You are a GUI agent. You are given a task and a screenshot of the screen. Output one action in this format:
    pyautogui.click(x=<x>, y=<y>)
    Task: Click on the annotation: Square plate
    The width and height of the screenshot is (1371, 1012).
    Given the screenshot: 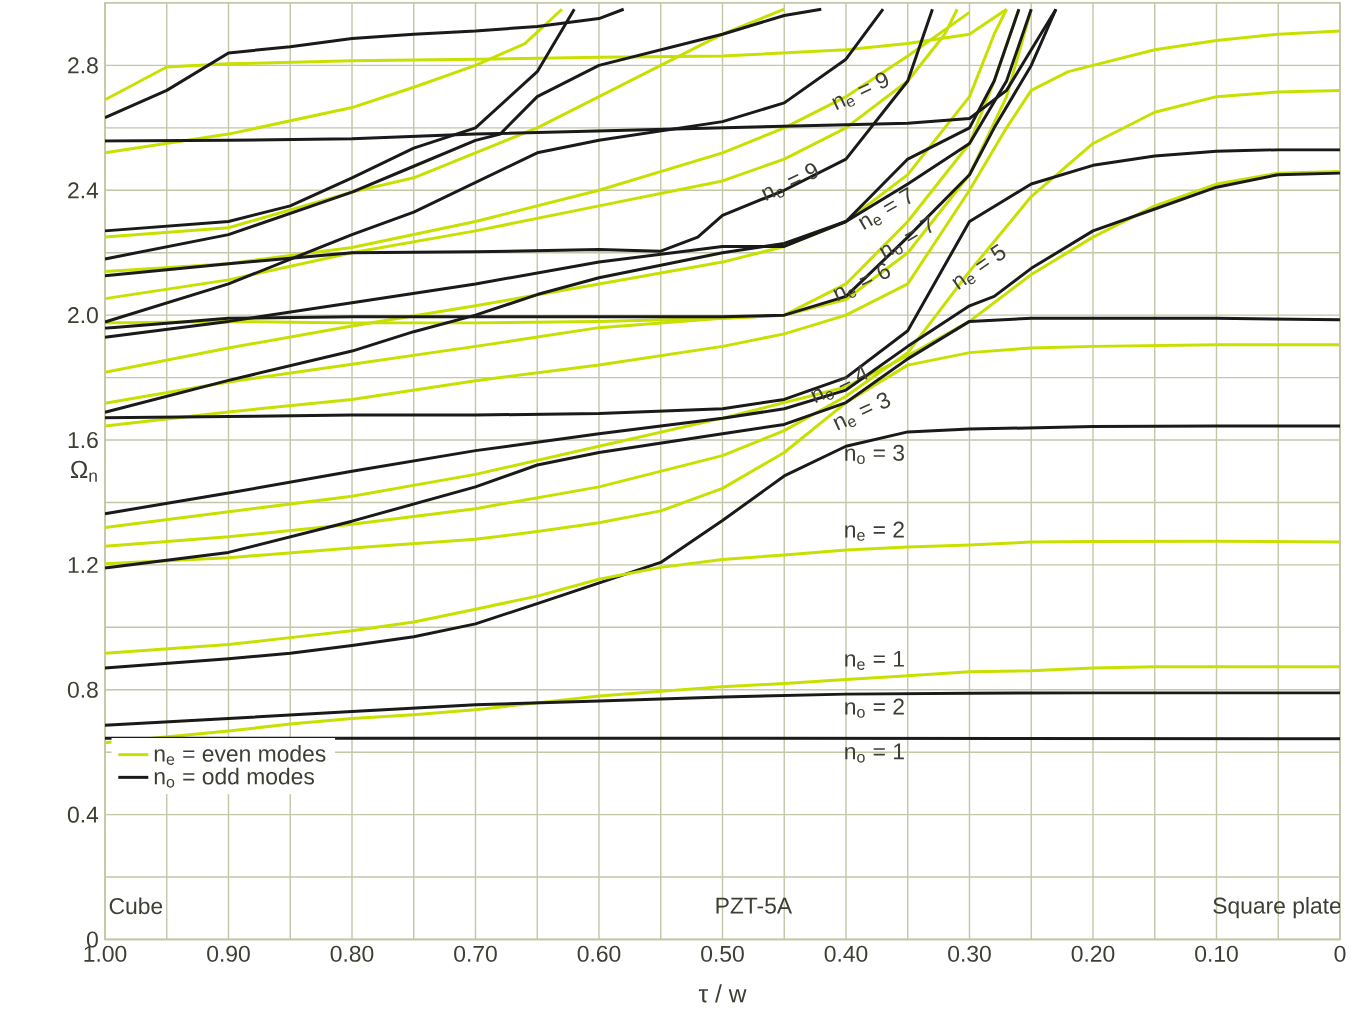 What is the action you would take?
    pyautogui.click(x=1277, y=907)
    